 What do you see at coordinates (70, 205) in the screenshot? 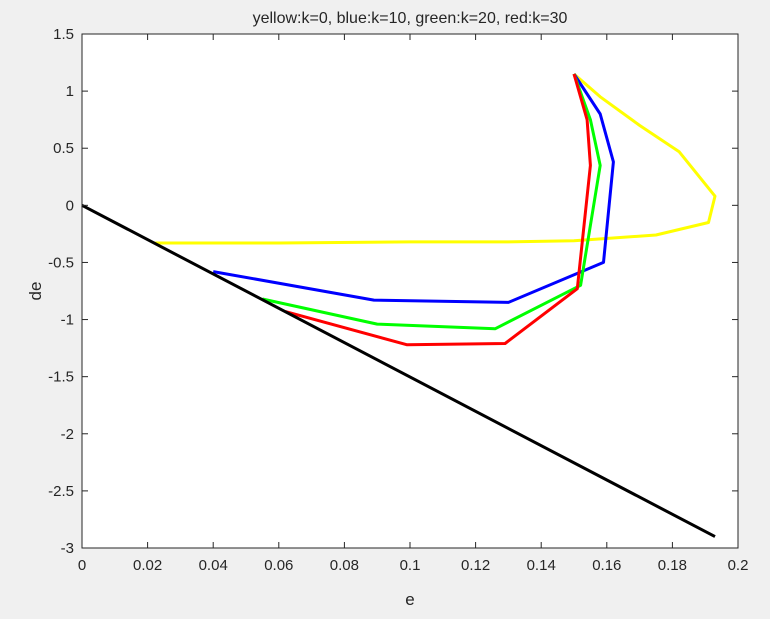
I see `y-tick-label: 0` at bounding box center [70, 205].